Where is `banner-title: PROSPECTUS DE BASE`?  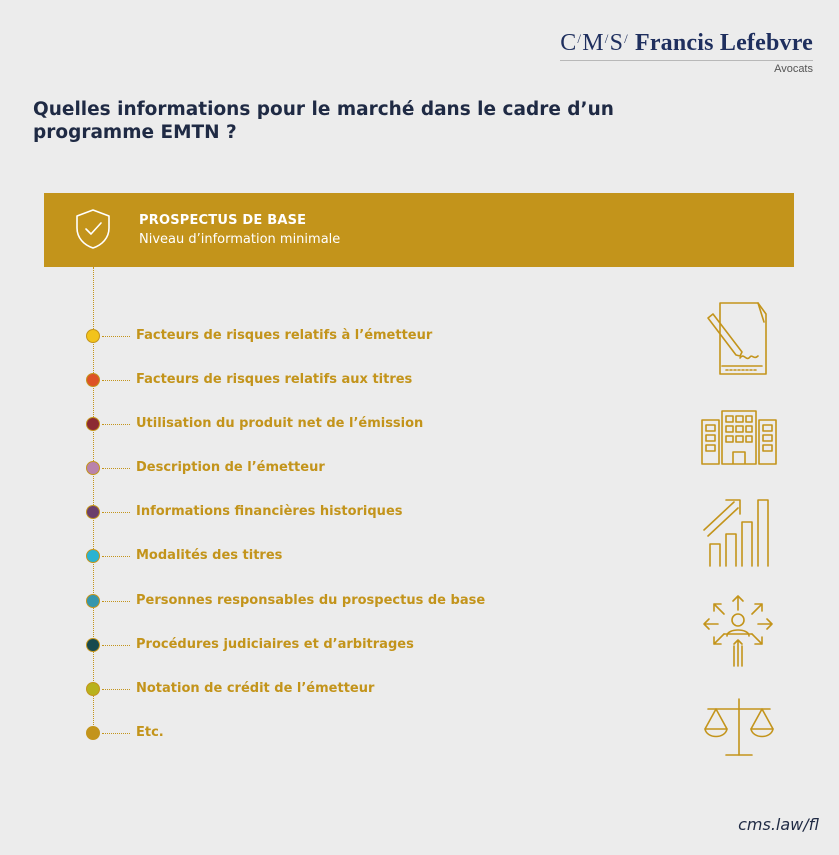
banner-title: PROSPECTUS DE BASE is located at coordinates (223, 220).